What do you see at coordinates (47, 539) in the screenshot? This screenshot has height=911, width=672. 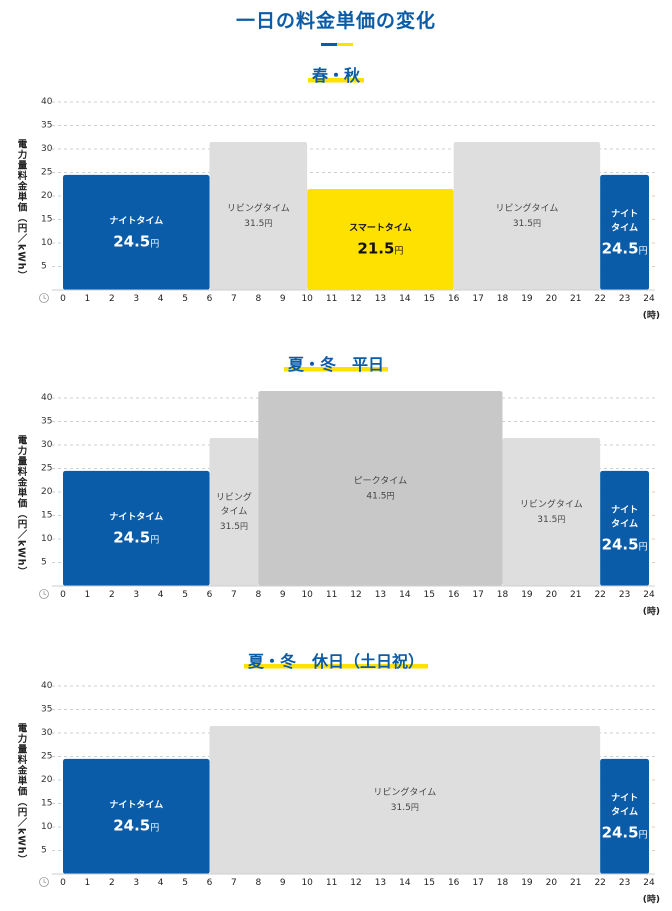 I see `y-tick-label: 10` at bounding box center [47, 539].